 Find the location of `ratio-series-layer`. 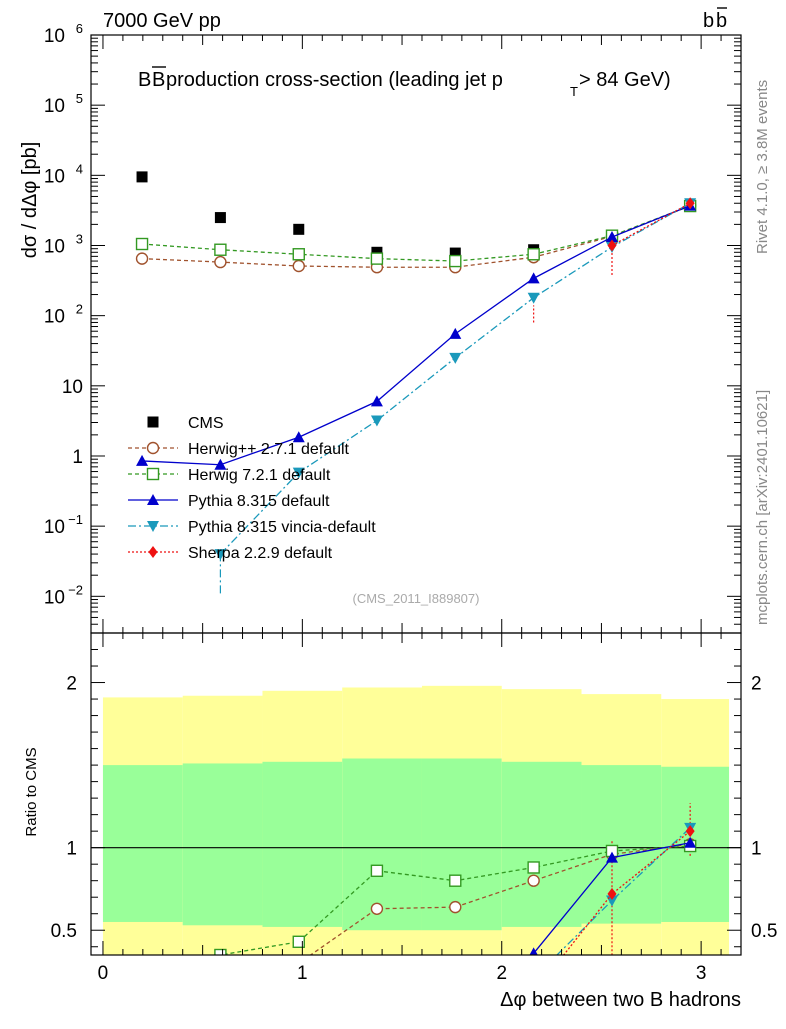

ratio-series-layer is located at coordinates (455, 879).